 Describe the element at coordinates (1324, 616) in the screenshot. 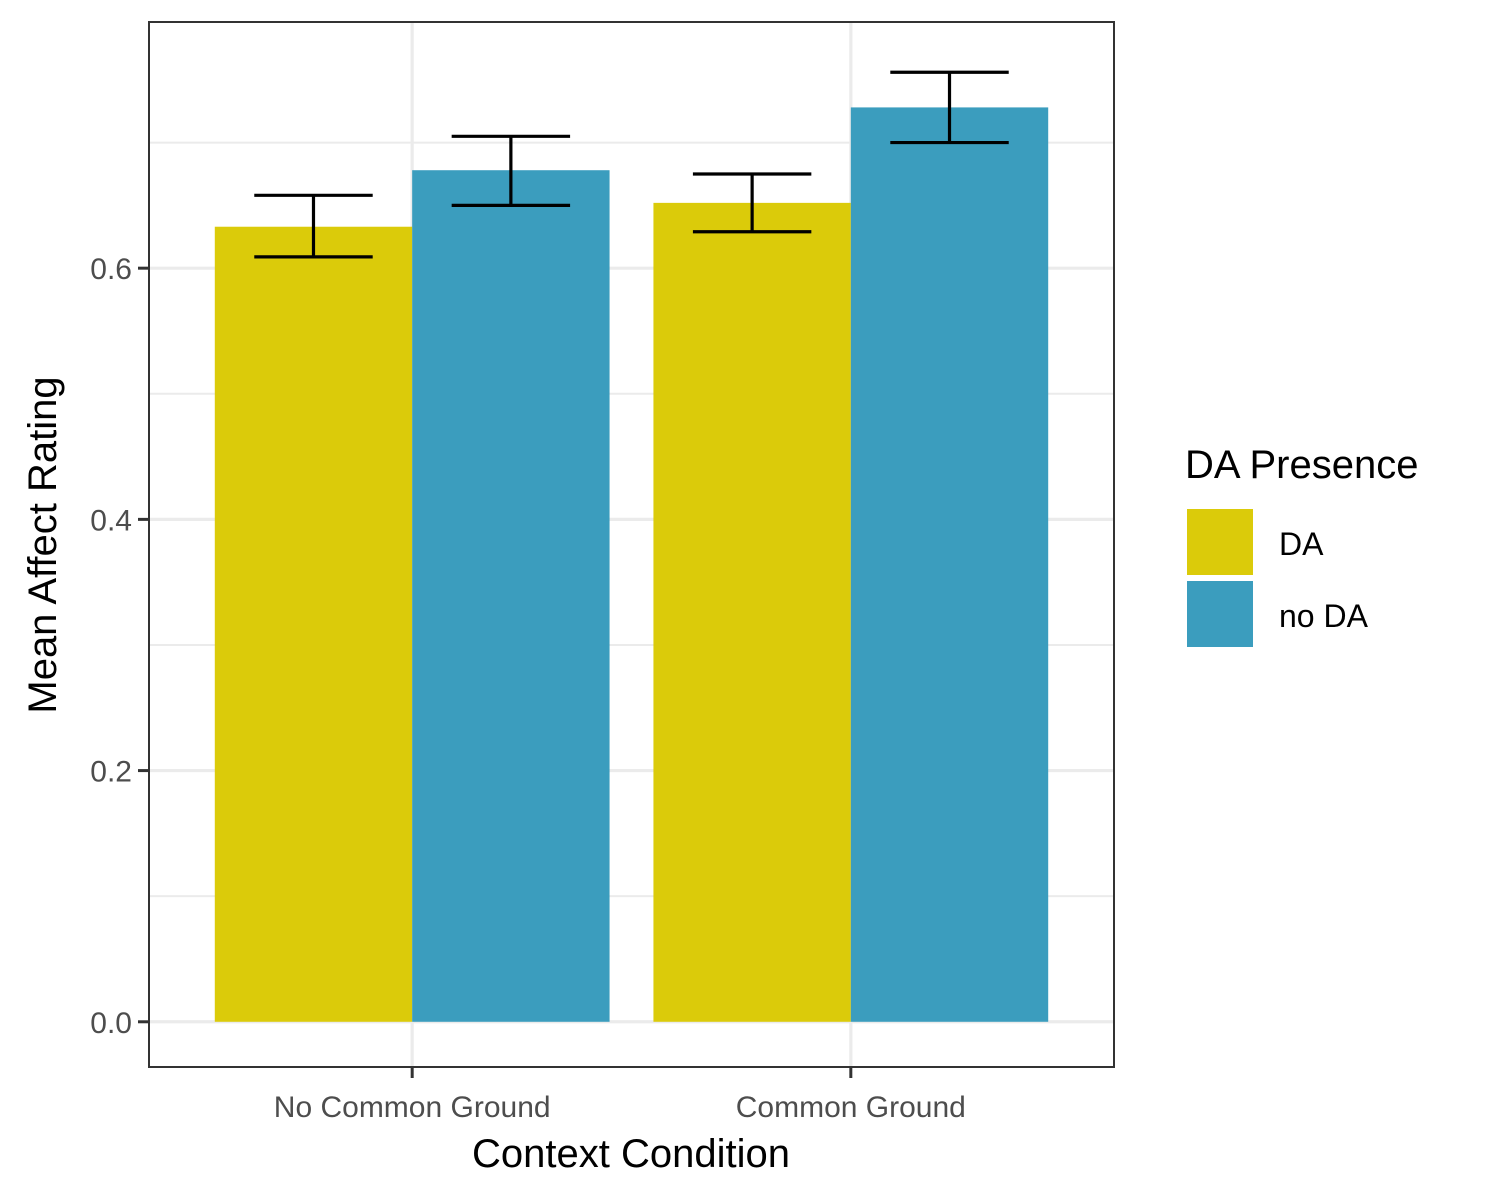

I see `legend-label-no-da: no DA` at that location.